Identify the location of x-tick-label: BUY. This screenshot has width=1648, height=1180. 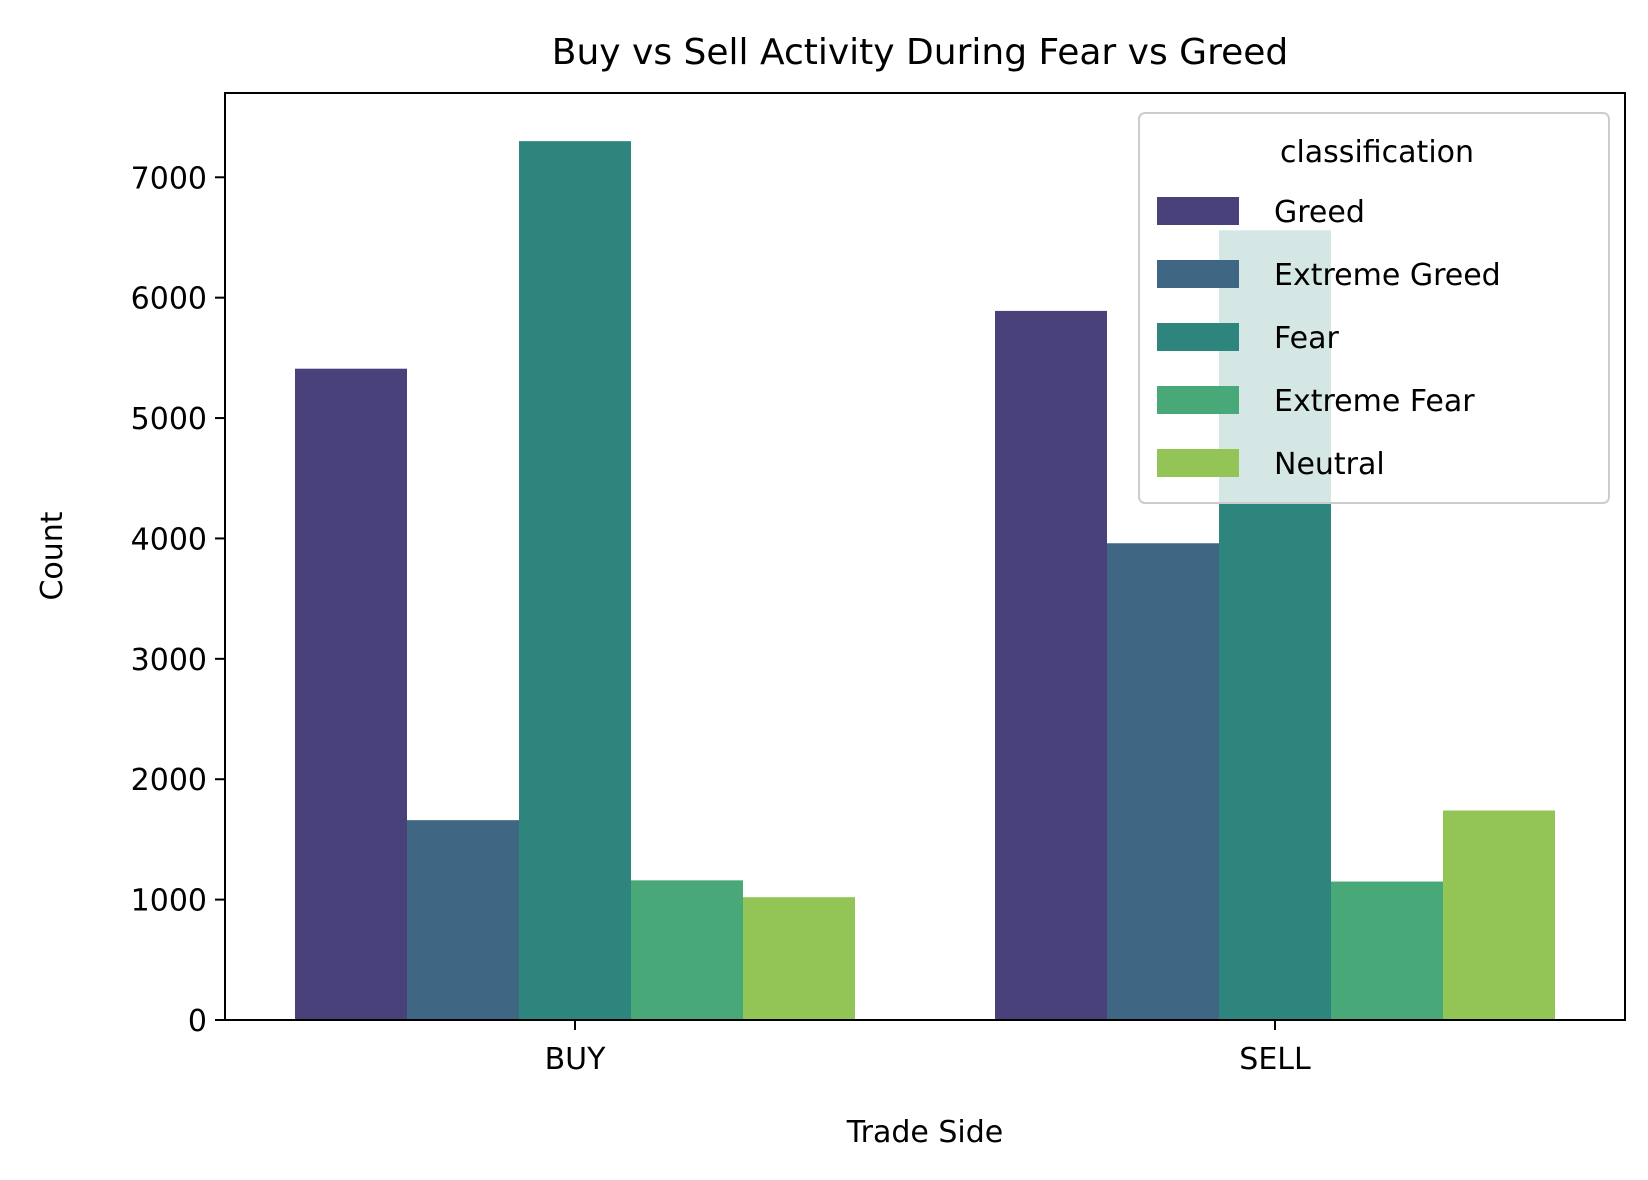
(576, 1059).